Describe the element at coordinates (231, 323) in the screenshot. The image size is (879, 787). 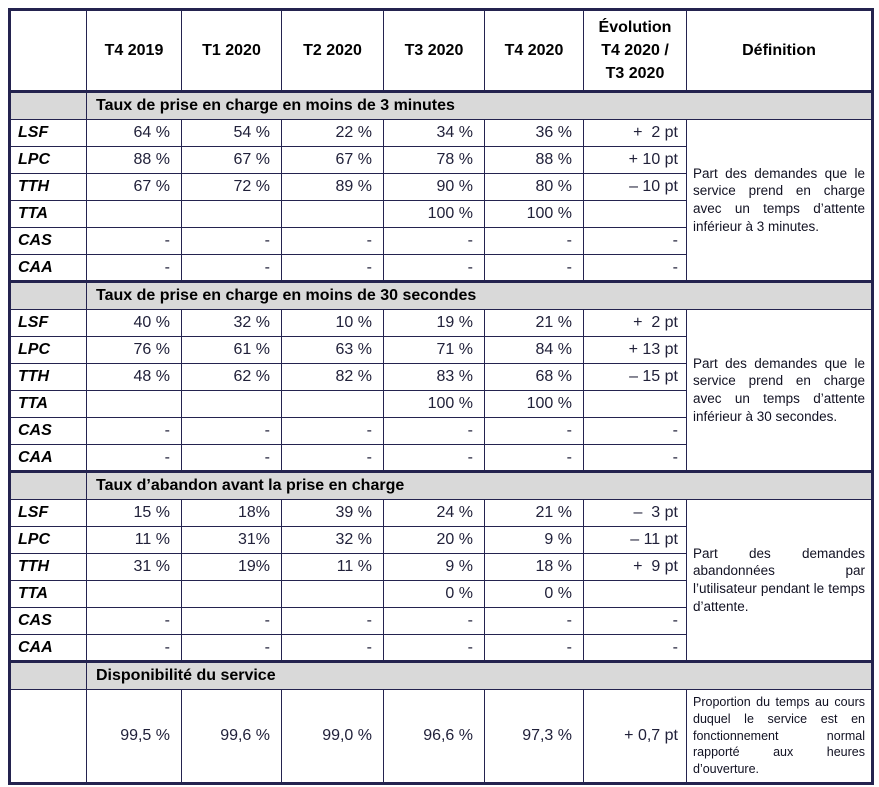
I see `value-cell: 32 %` at that location.